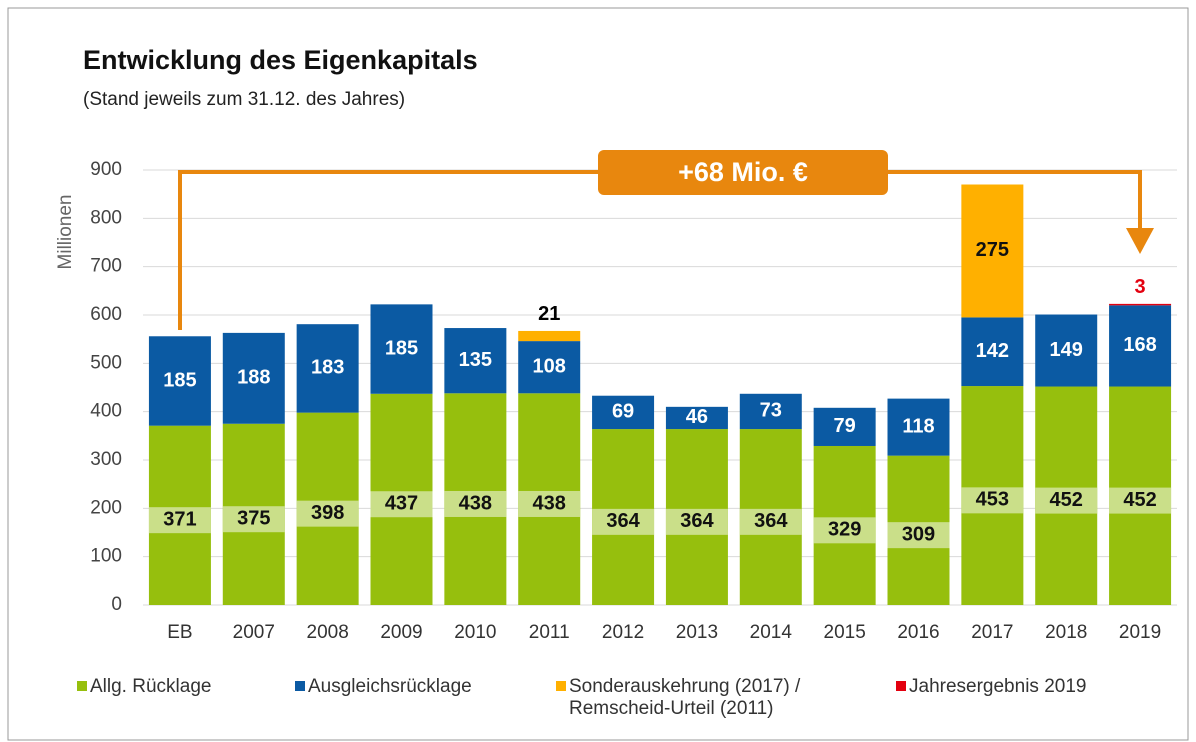 The height and width of the screenshot is (742, 1196). Describe the element at coordinates (771, 632) in the screenshot. I see `x-tick-label: 2014` at that location.